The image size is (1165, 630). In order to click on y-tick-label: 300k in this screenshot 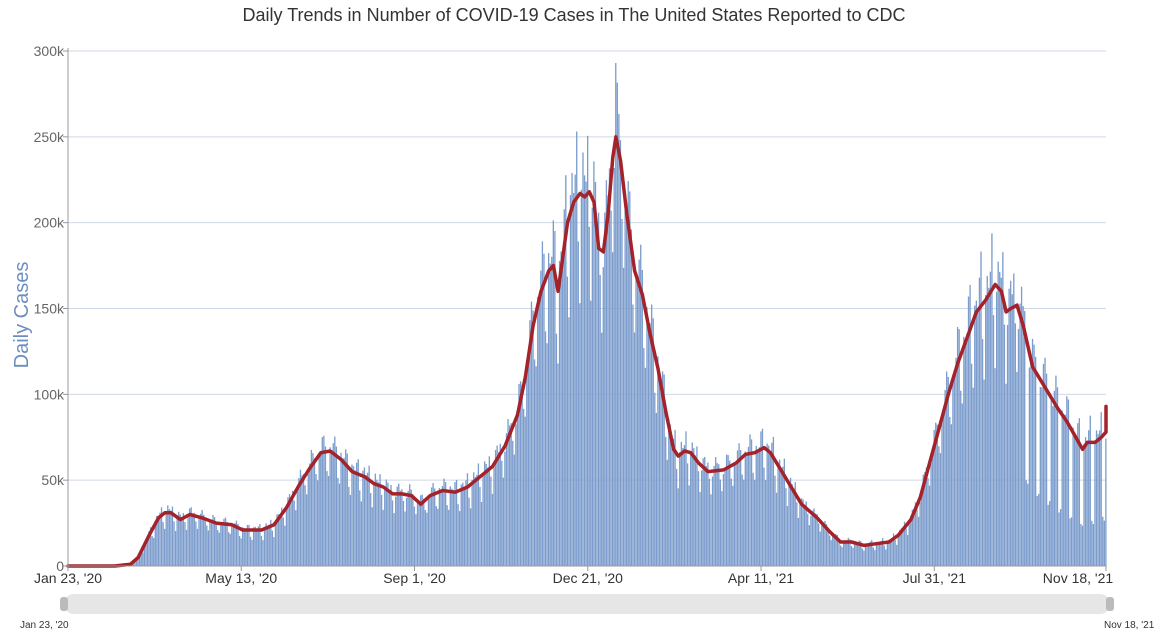, I will do `click(49, 51)`.